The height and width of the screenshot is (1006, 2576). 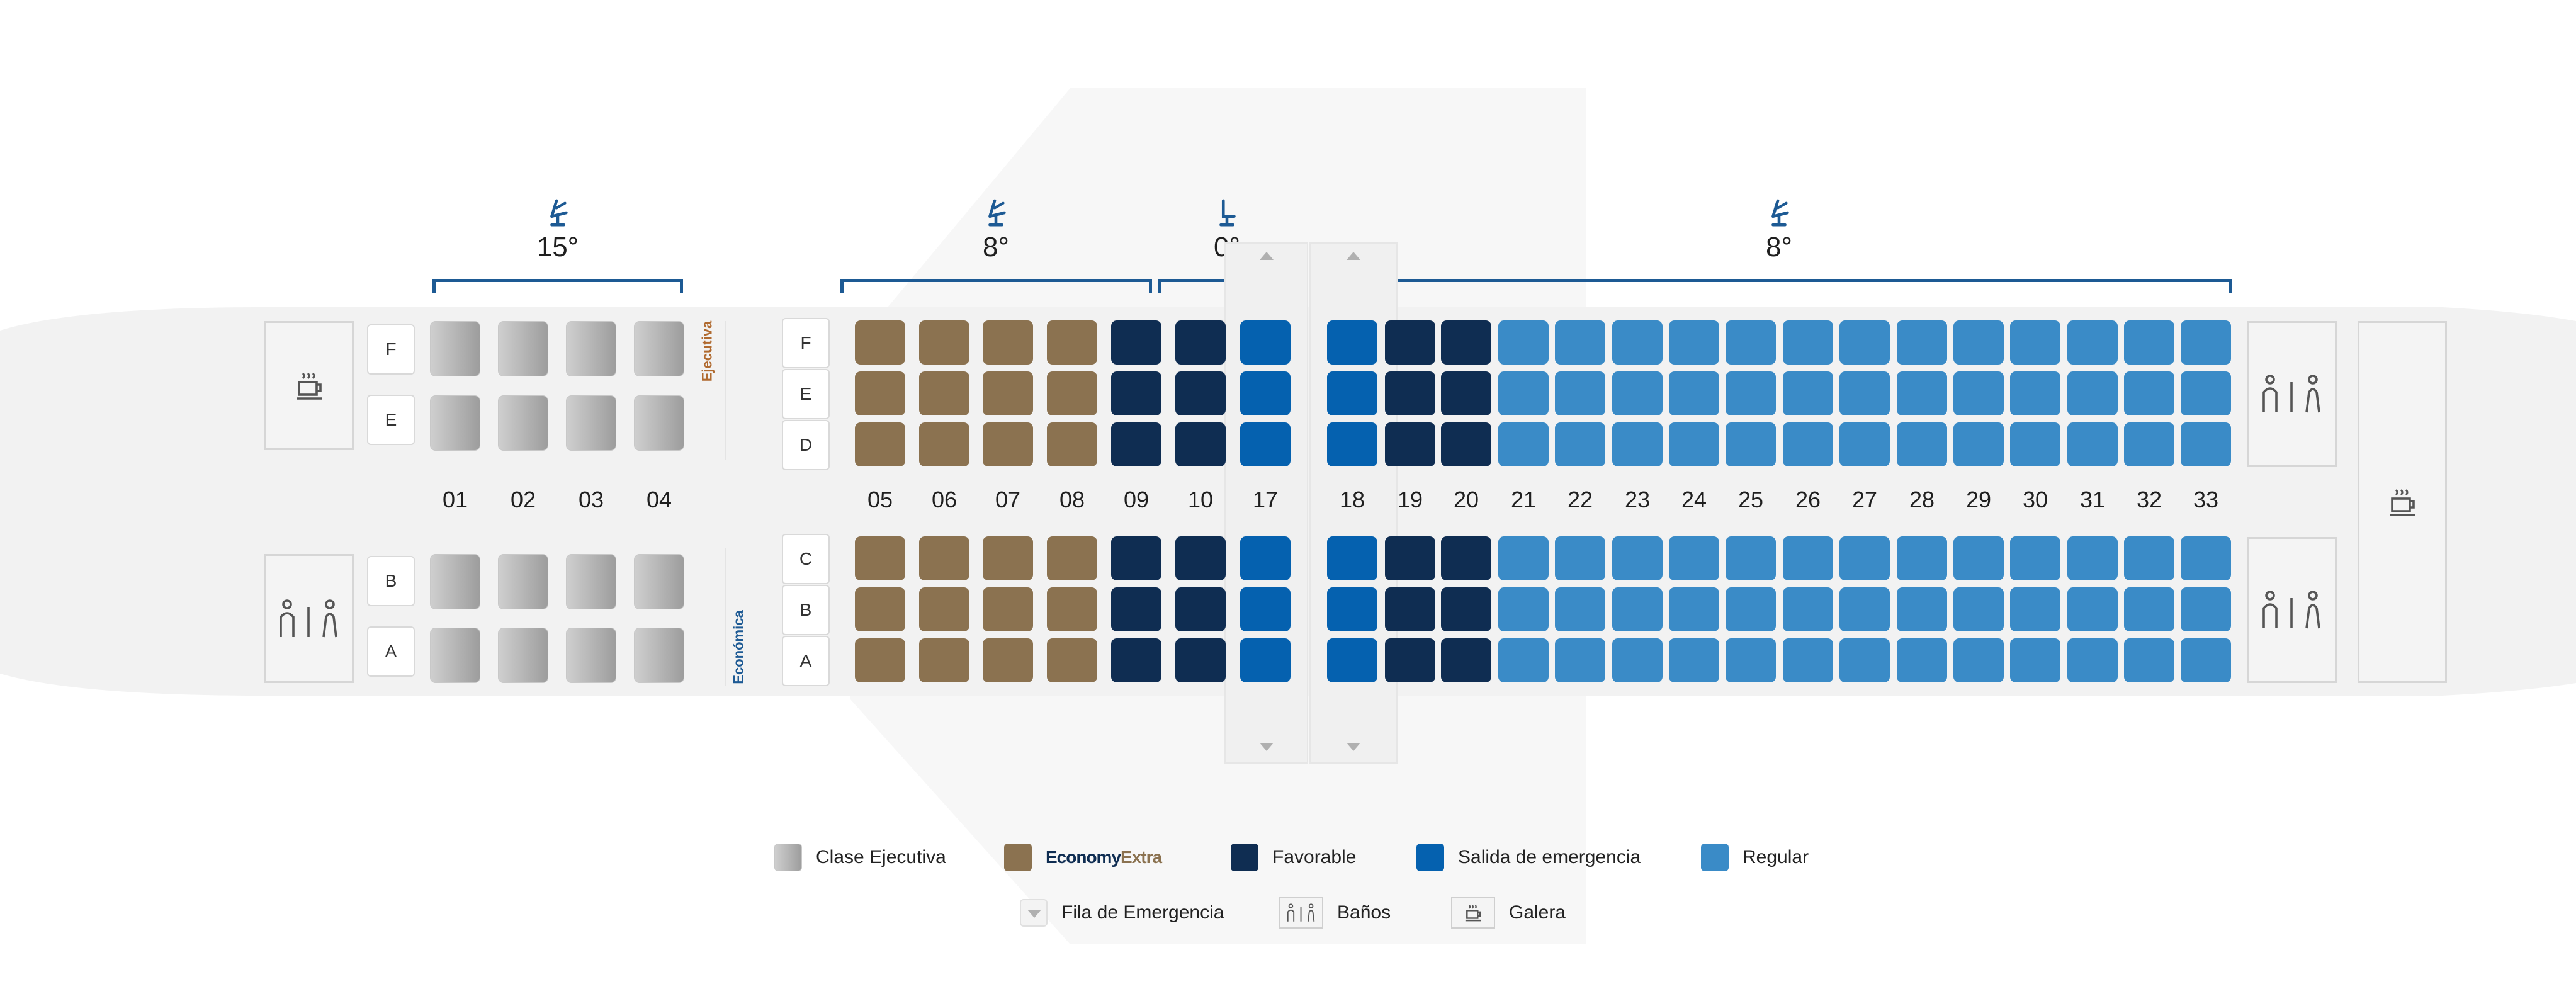 I want to click on seat-05A, so click(x=880, y=660).